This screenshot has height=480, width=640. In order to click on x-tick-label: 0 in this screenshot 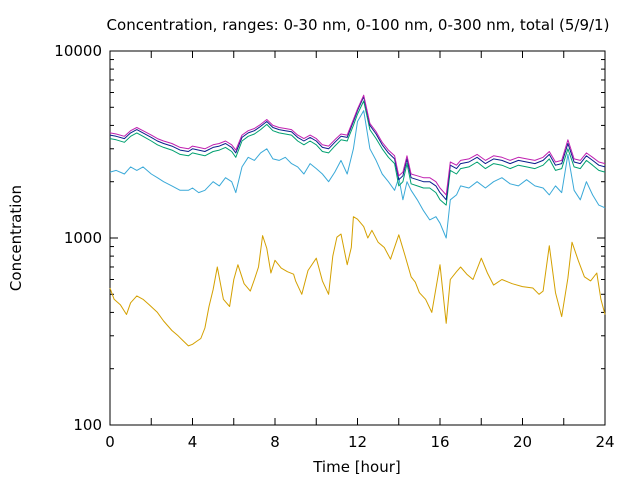, I will do `click(110, 442)`.